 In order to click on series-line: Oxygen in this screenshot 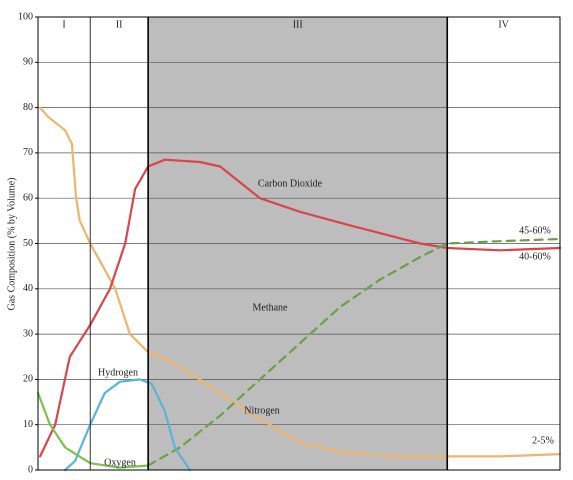, I will do `click(93, 430)`.